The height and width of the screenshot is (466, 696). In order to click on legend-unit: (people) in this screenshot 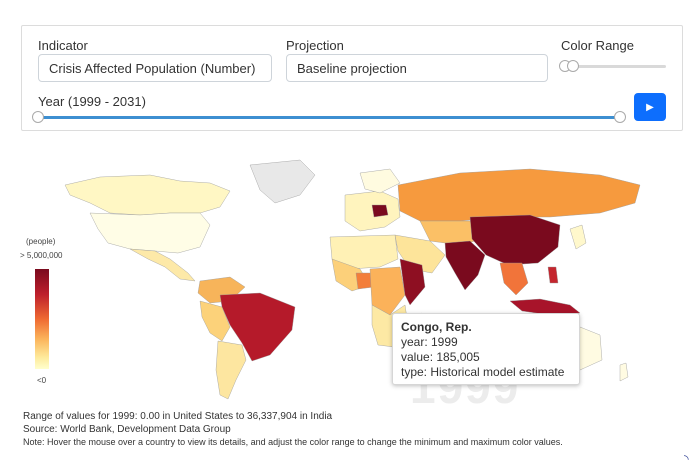, I will do `click(41, 241)`.